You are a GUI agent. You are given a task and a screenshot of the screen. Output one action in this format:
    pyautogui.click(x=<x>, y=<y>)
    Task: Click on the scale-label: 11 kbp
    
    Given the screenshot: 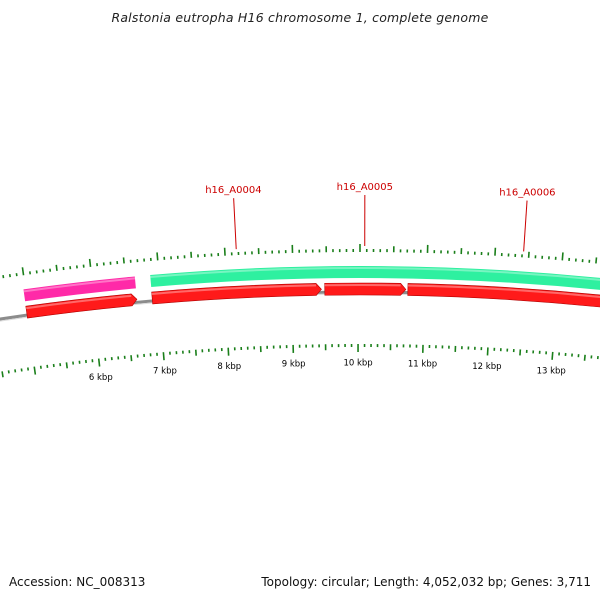 What is the action you would take?
    pyautogui.click(x=422, y=364)
    